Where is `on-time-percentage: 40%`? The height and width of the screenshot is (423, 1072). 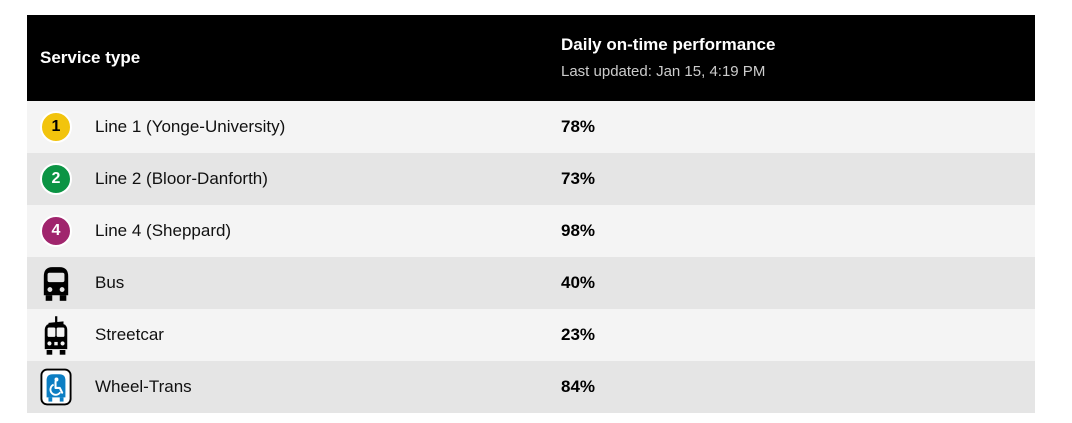
on-time-percentage: 40% is located at coordinates (578, 282).